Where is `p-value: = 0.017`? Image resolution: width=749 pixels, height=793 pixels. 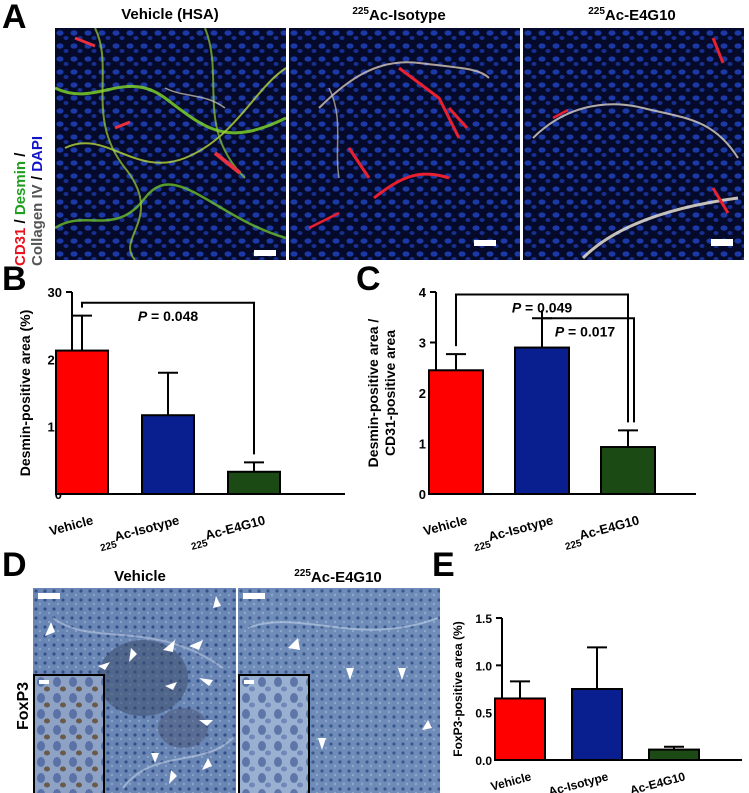 p-value: = 0.017 is located at coordinates (589, 331).